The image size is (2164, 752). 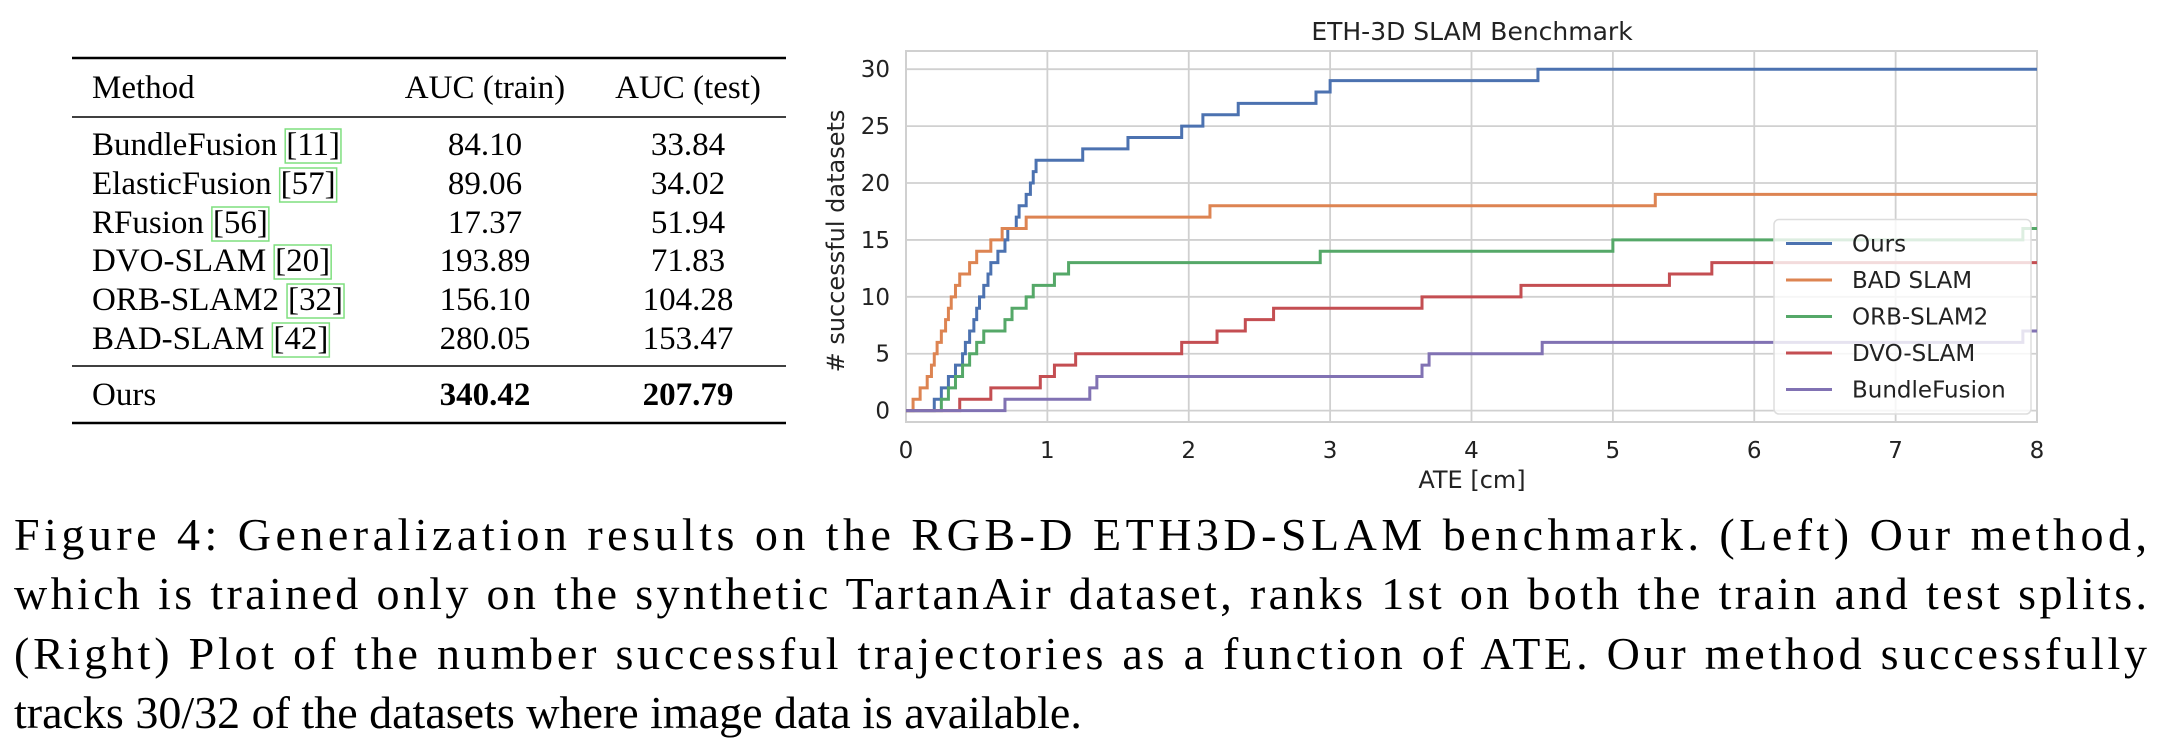 I want to click on y-axis-label: # successful datasets, so click(x=836, y=241).